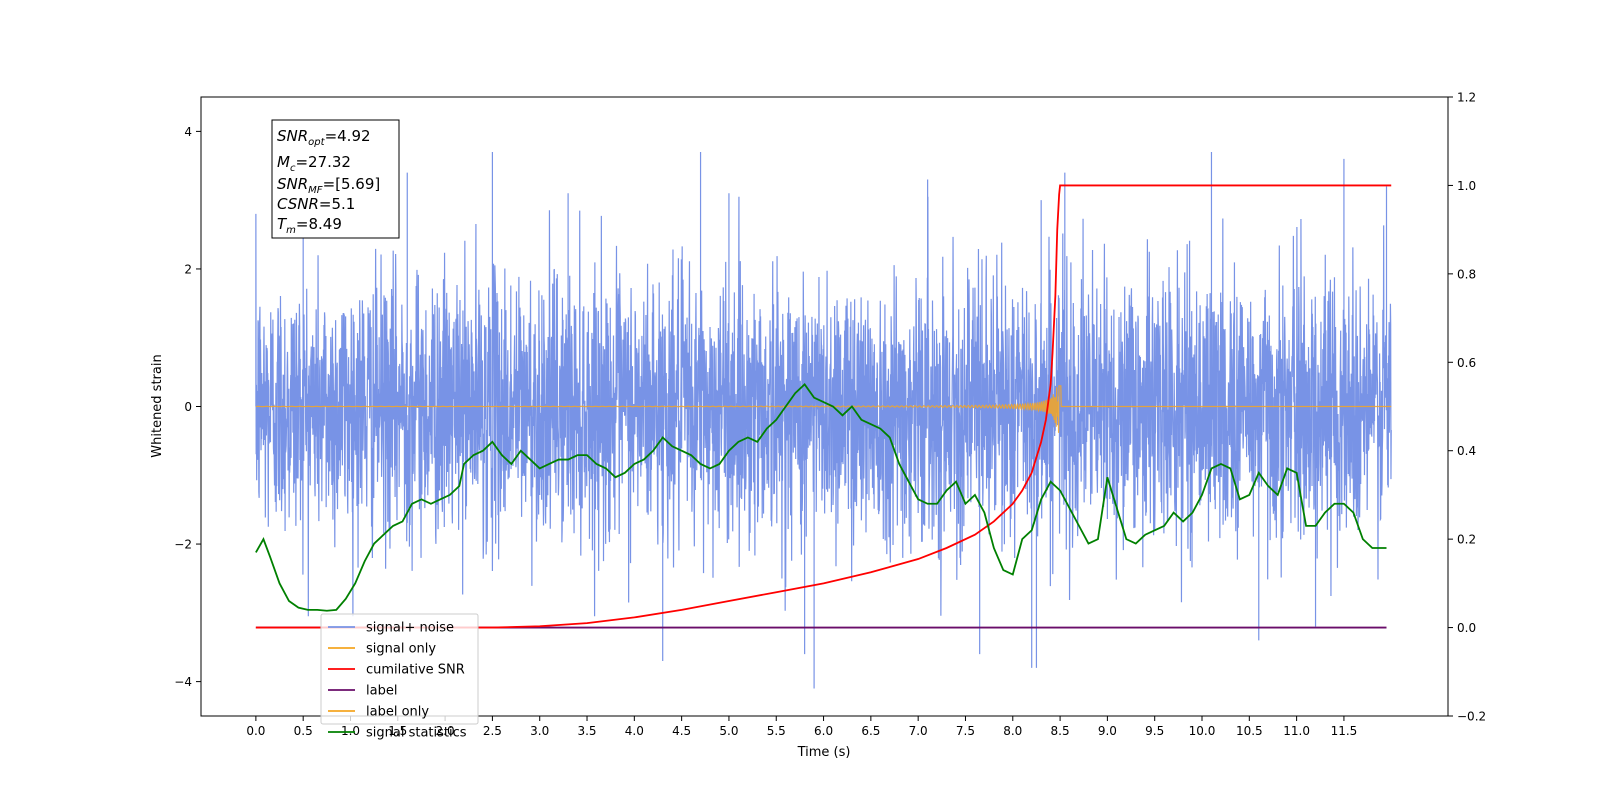  I want to click on annotation-snr-opt: SNRopt=4.92, so click(324, 137).